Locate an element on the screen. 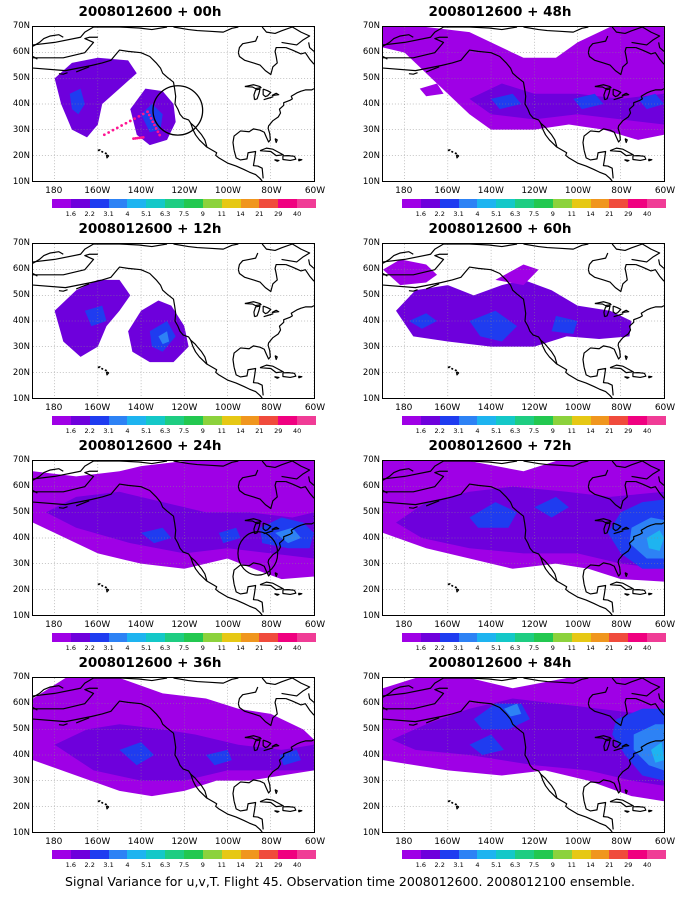 The height and width of the screenshot is (900, 700). panel-title: 2008012600 + 00h is located at coordinates (150, 12).